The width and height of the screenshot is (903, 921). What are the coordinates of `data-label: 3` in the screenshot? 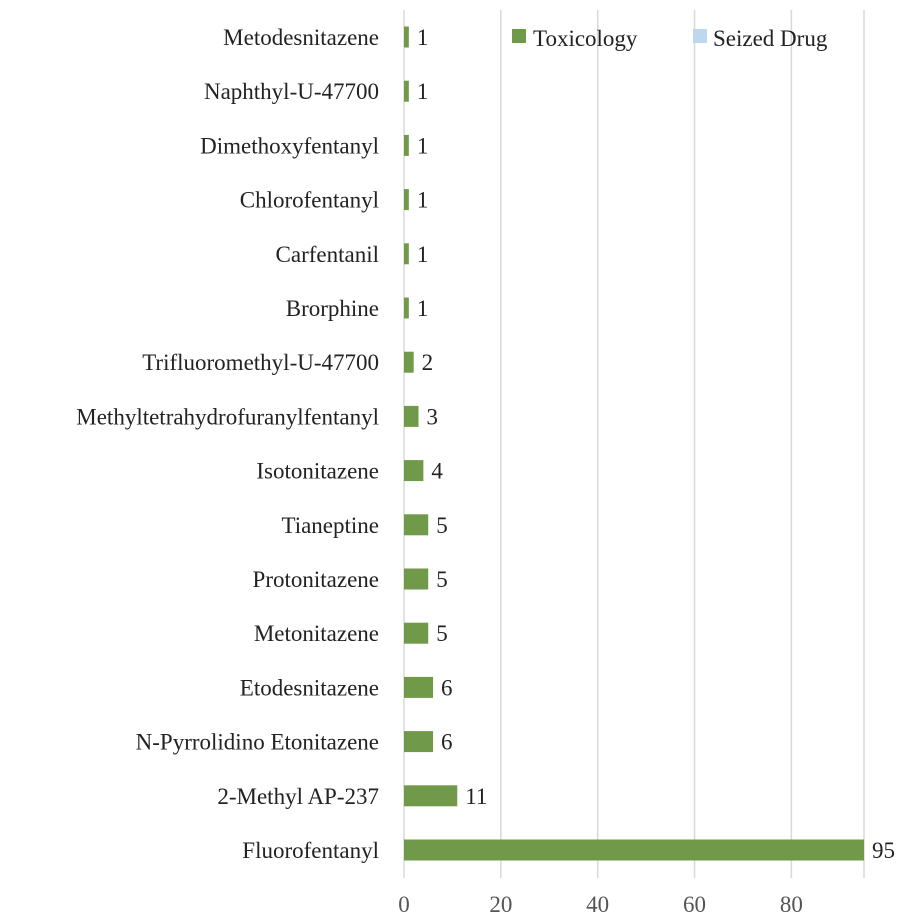 It's located at (433, 416).